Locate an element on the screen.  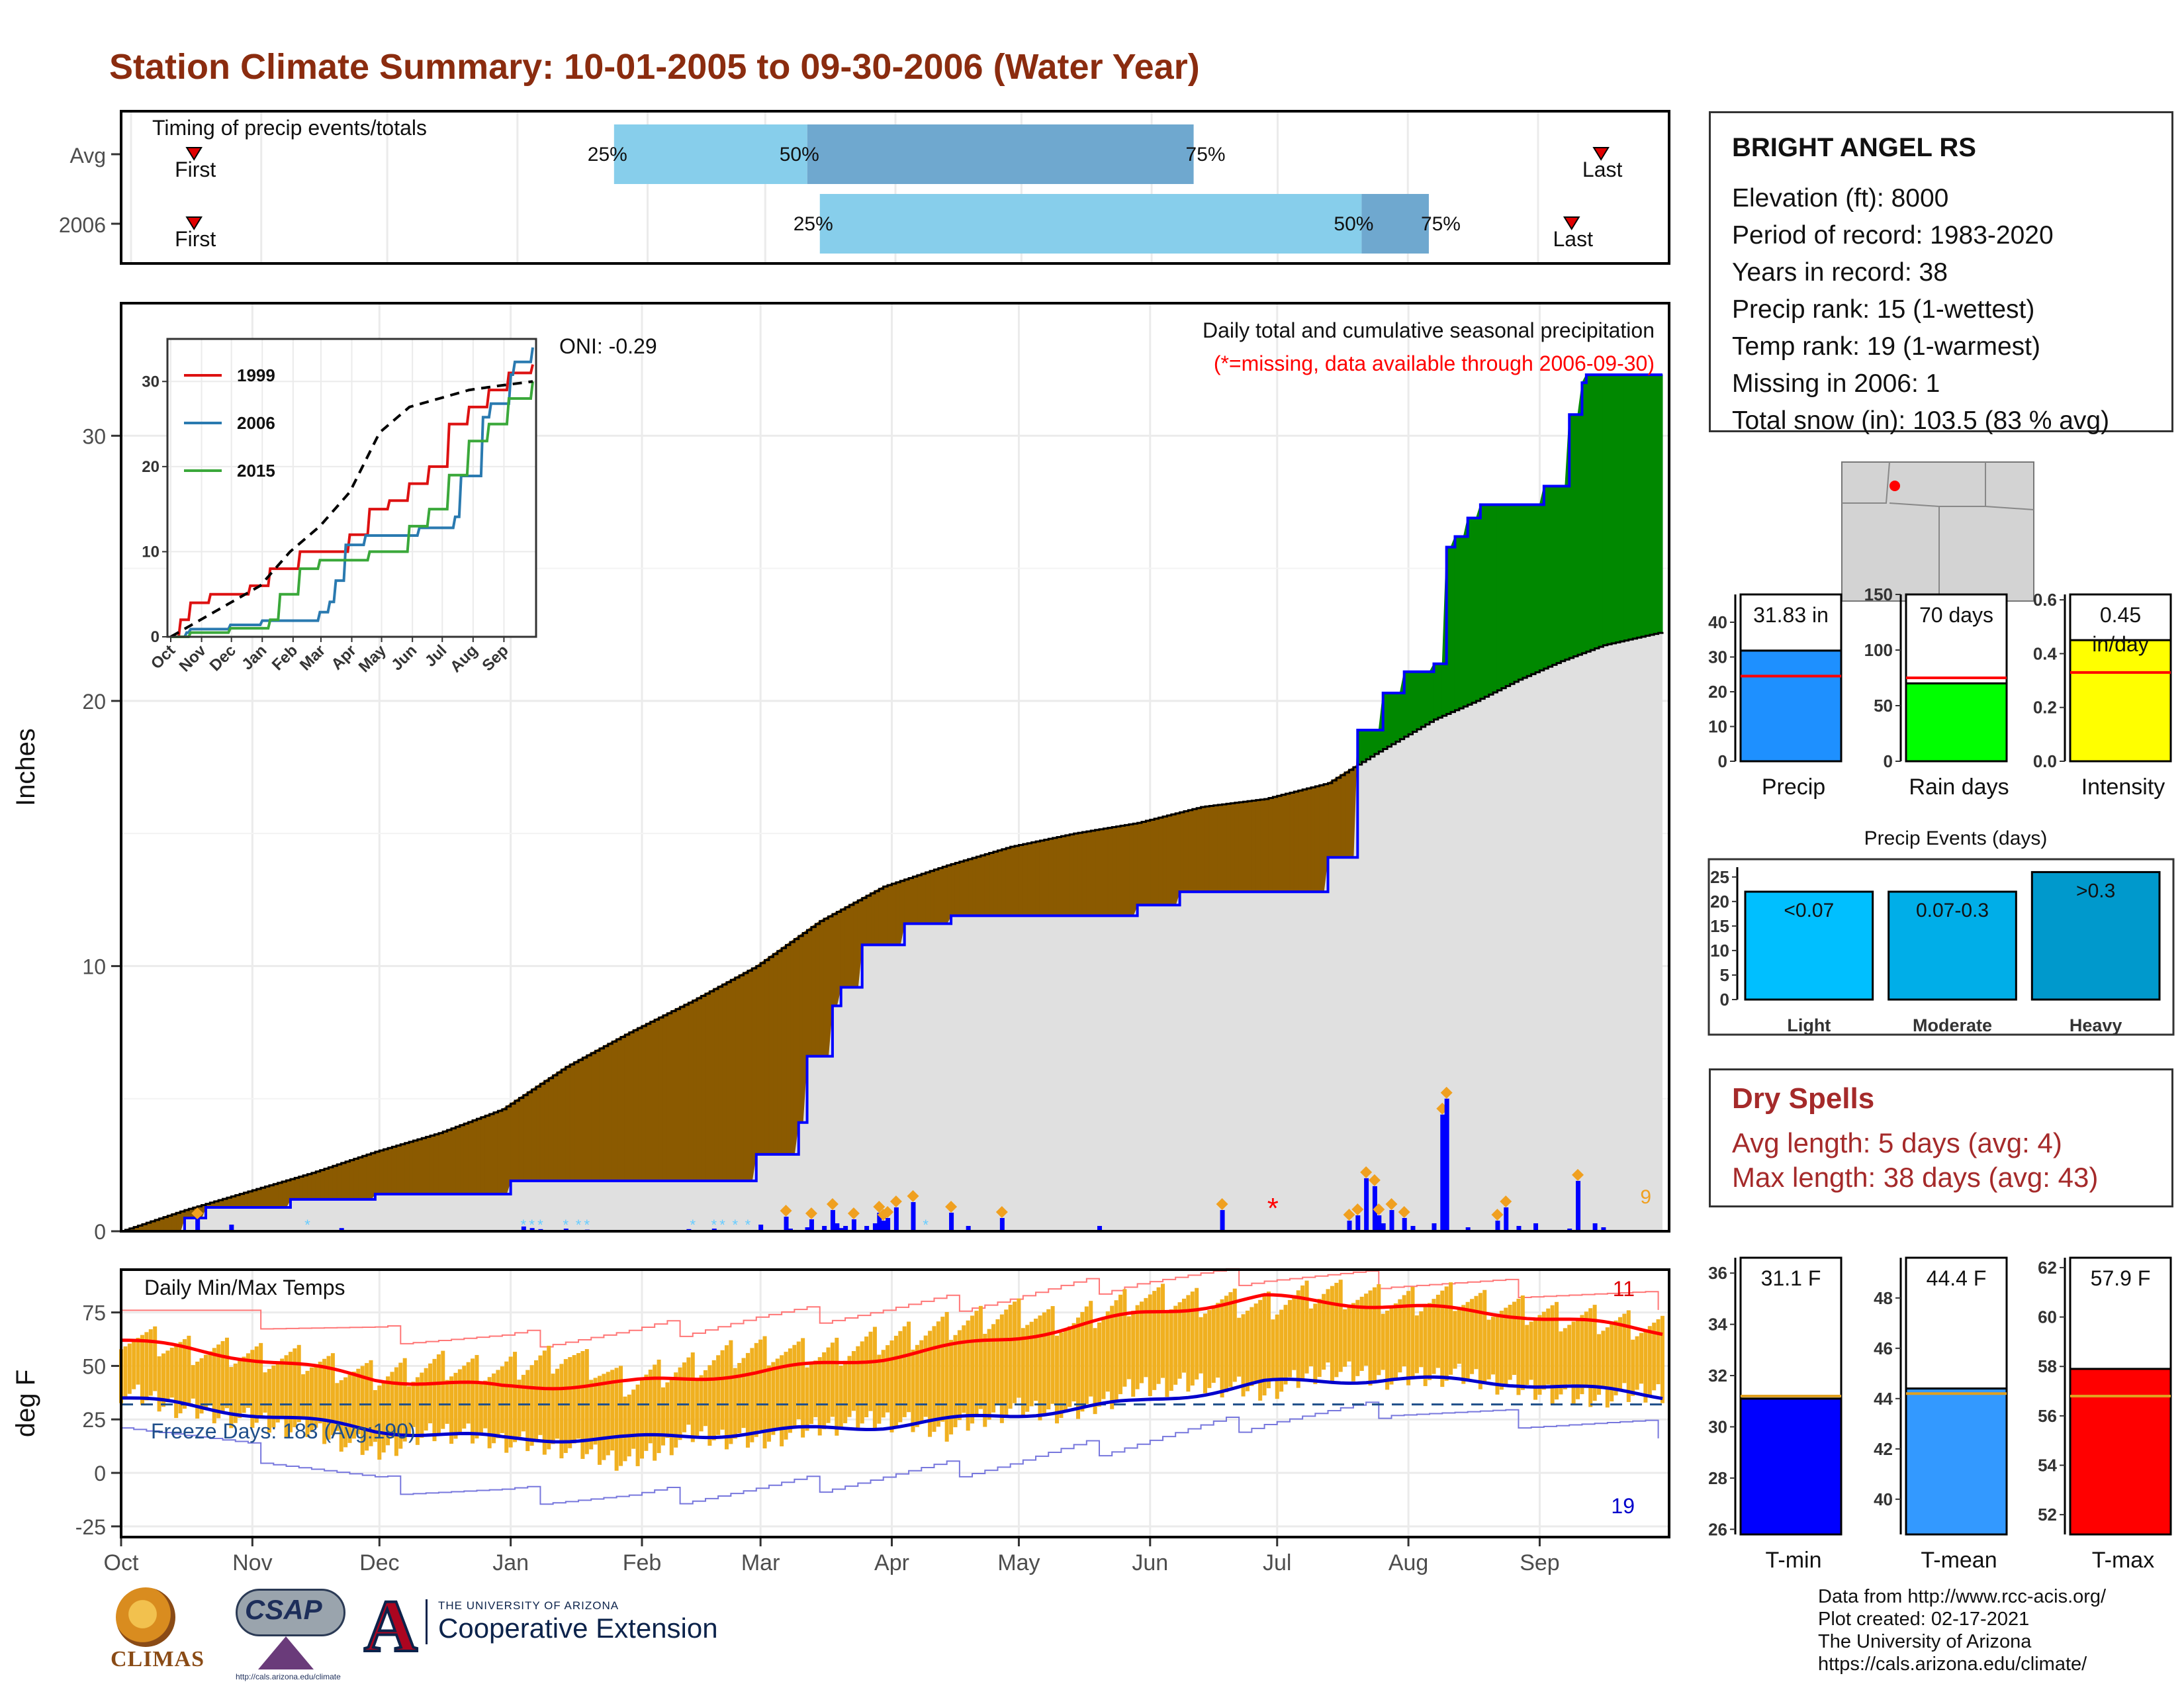
station-location-dot is located at coordinates (1894, 486).